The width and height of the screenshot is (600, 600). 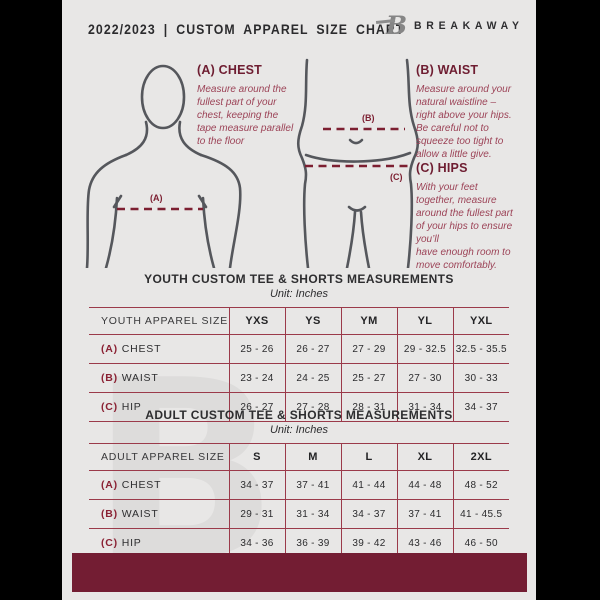 What do you see at coordinates (396, 177) in the screenshot?
I see `hips-line-label: (C)` at bounding box center [396, 177].